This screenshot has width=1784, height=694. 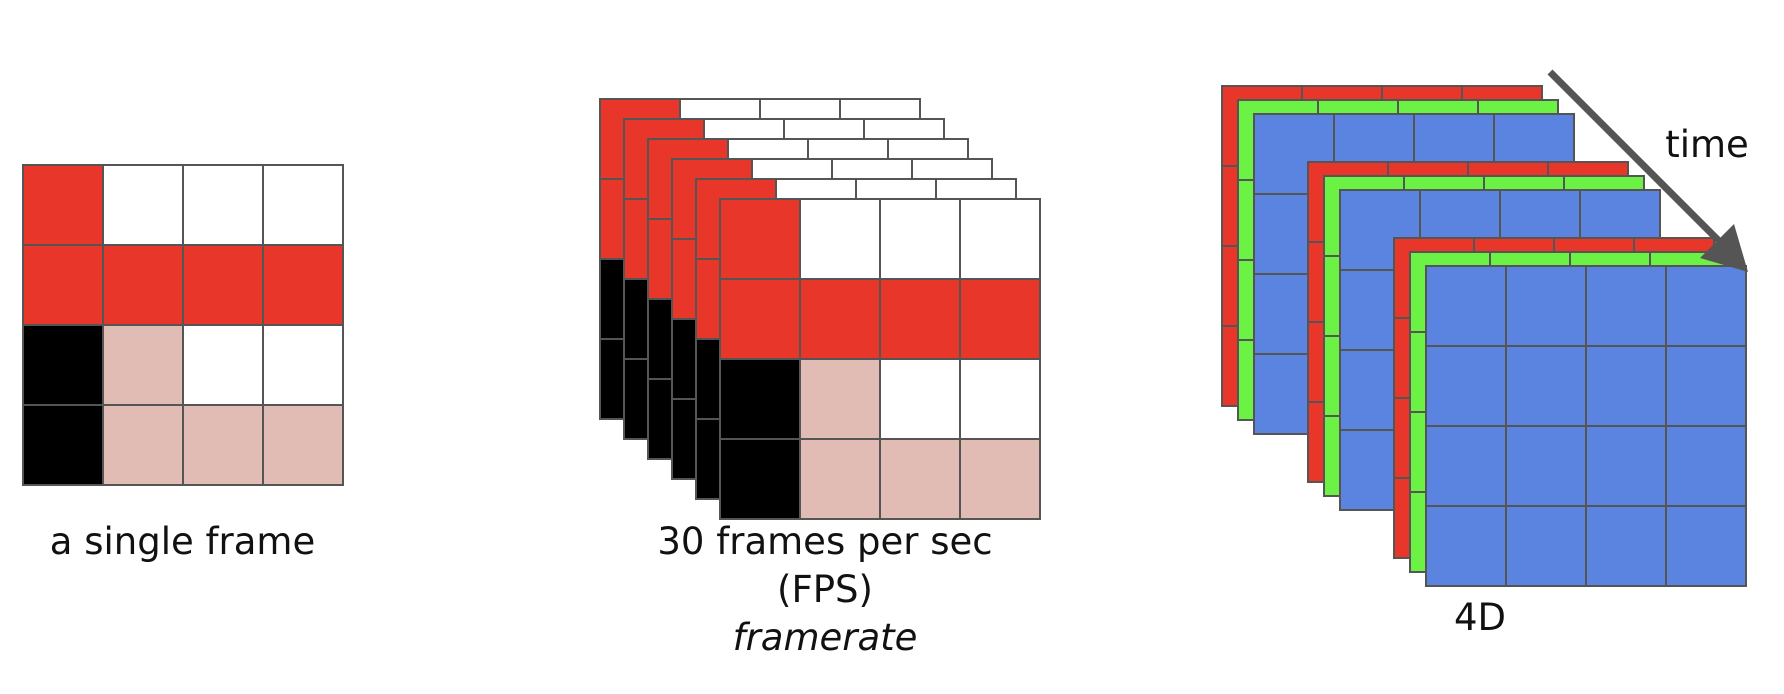 I want to click on channel-blue, so click(x=1586, y=426).